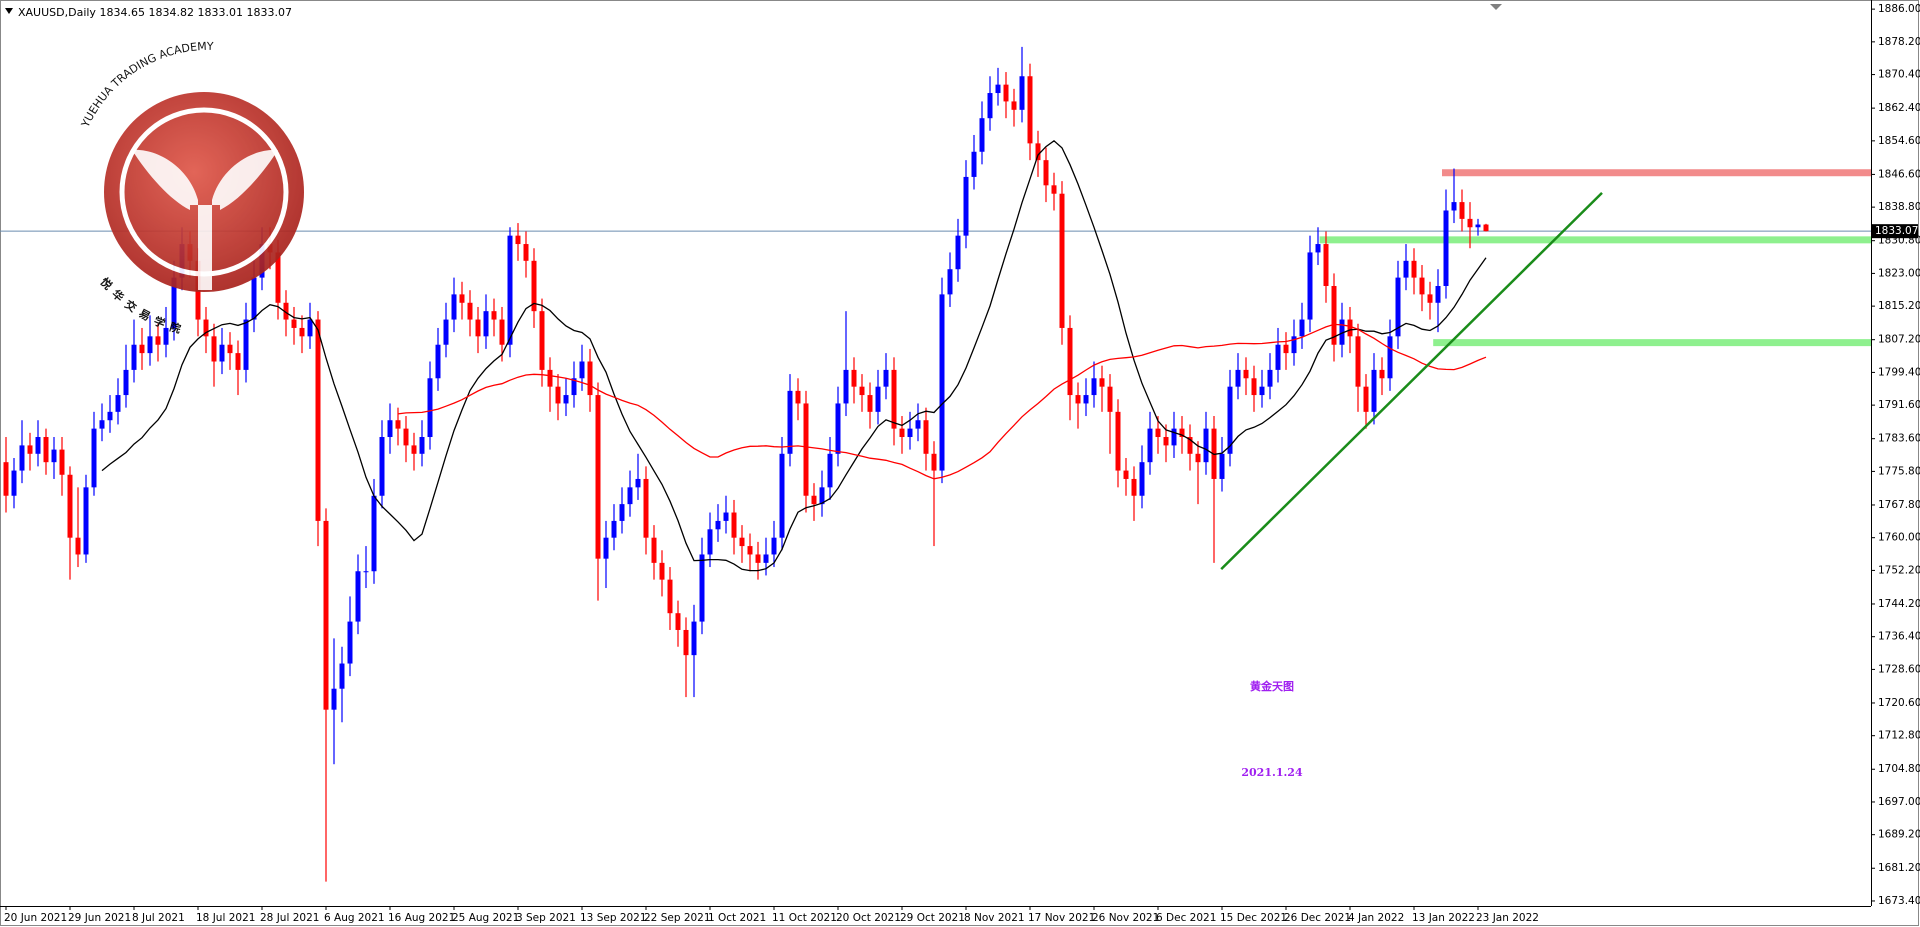 The image size is (1920, 927). Describe the element at coordinates (1899, 471) in the screenshot. I see `y-tick-label: 1775.80` at that location.